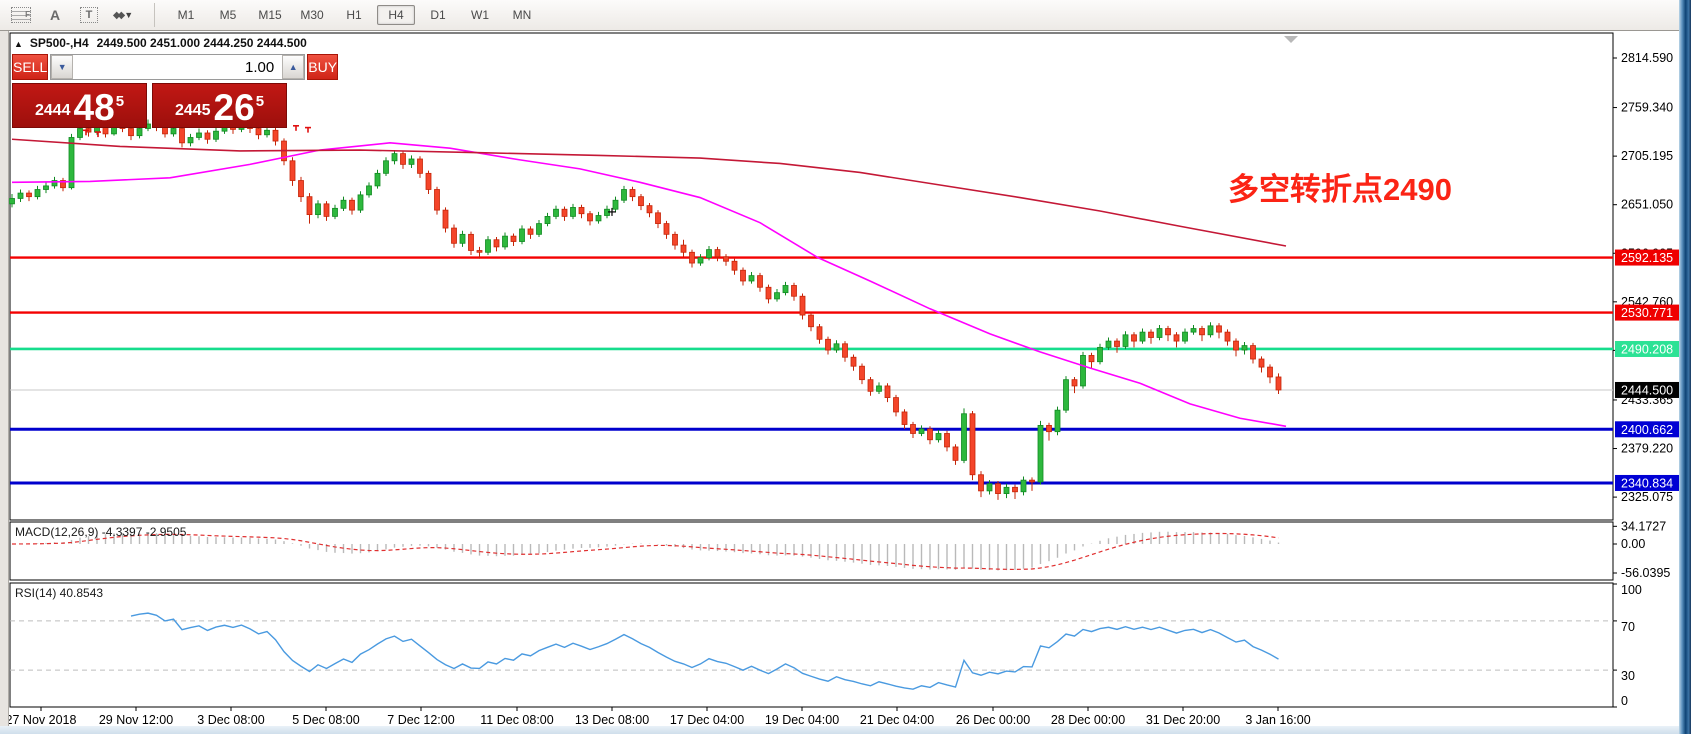 The height and width of the screenshot is (734, 1691). What do you see at coordinates (228, 15) in the screenshot?
I see `timeframe-button-M5: M5` at bounding box center [228, 15].